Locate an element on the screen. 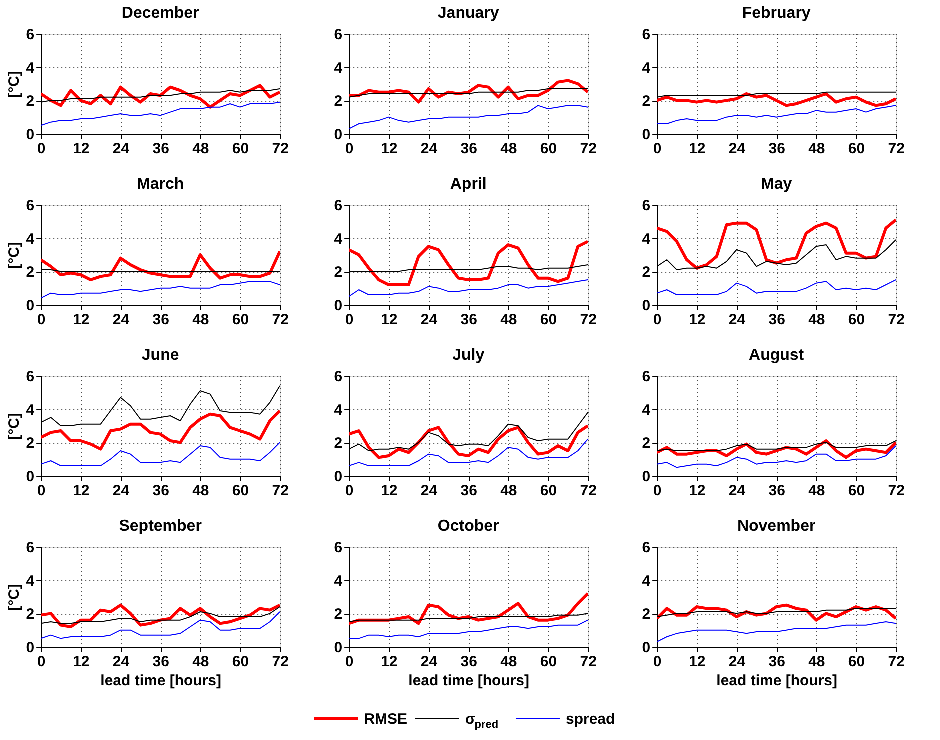 This screenshot has height=740, width=940. chart-title: June is located at coordinates (161, 355).